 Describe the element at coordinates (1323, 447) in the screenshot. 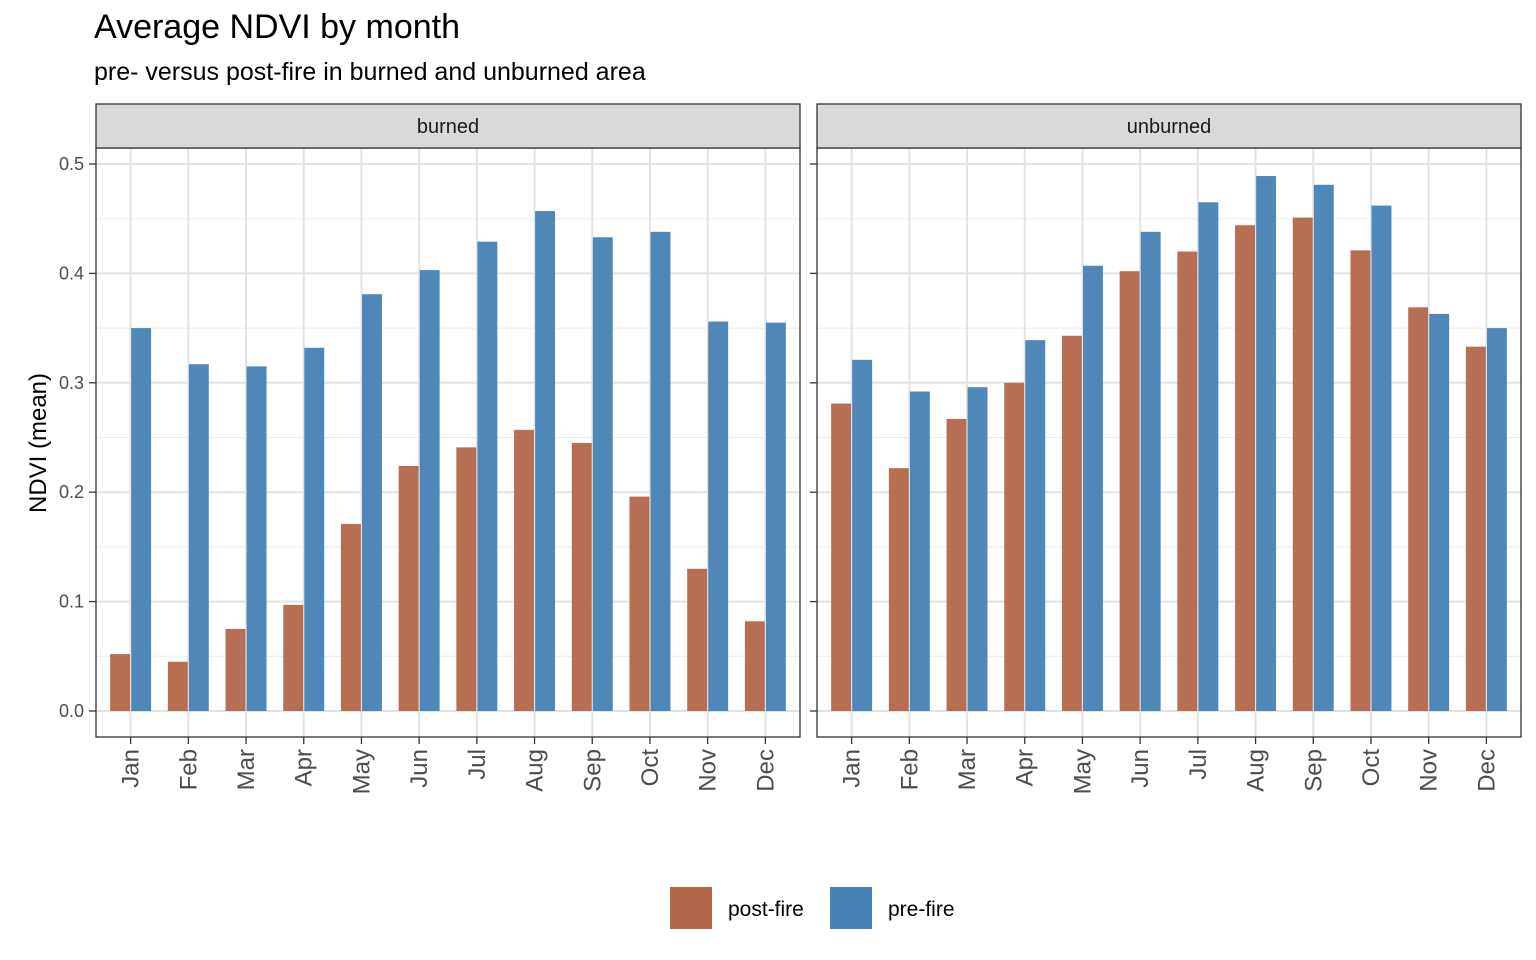

I see `bar-unburned-pre-fire-Sep` at that location.